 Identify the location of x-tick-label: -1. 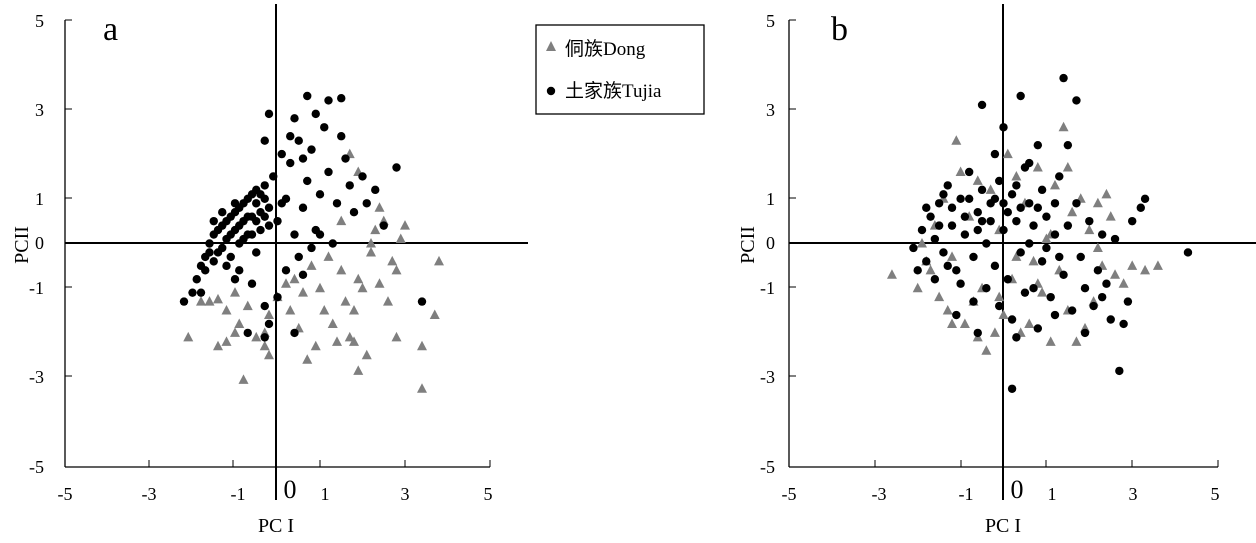
(238, 494).